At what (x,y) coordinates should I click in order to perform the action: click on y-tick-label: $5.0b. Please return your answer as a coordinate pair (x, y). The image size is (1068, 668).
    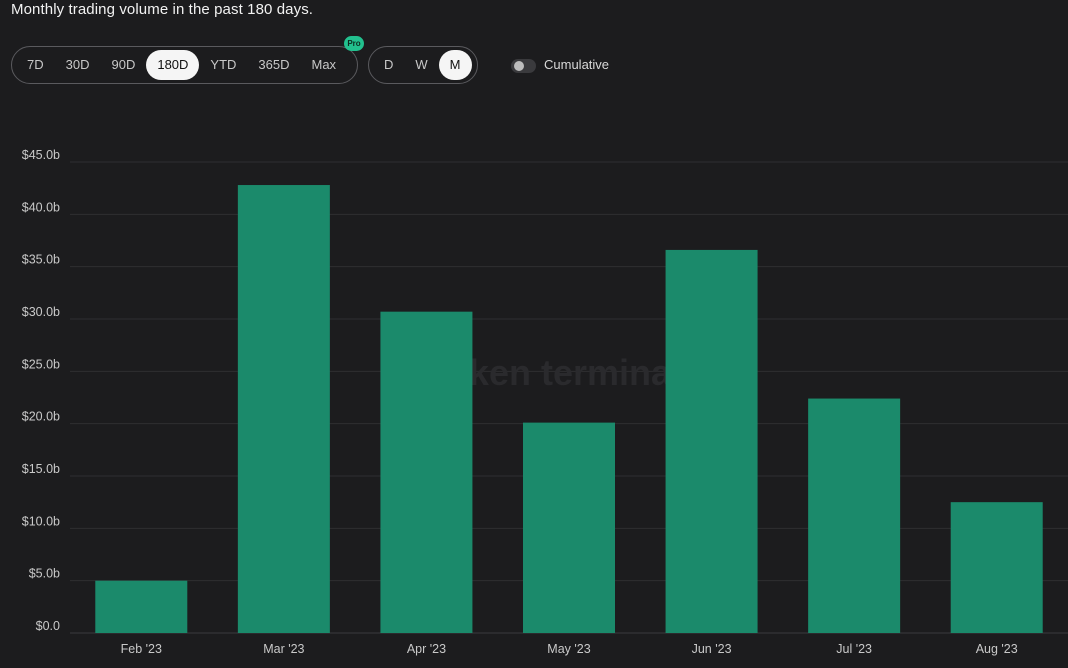
    Looking at the image, I should click on (44, 574).